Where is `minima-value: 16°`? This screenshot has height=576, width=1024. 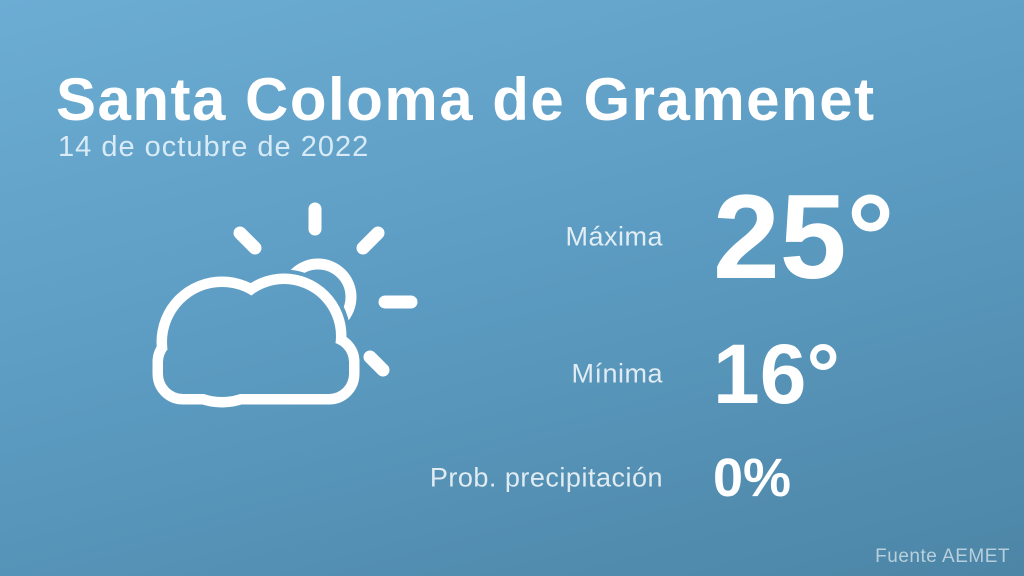 minima-value: 16° is located at coordinates (777, 374).